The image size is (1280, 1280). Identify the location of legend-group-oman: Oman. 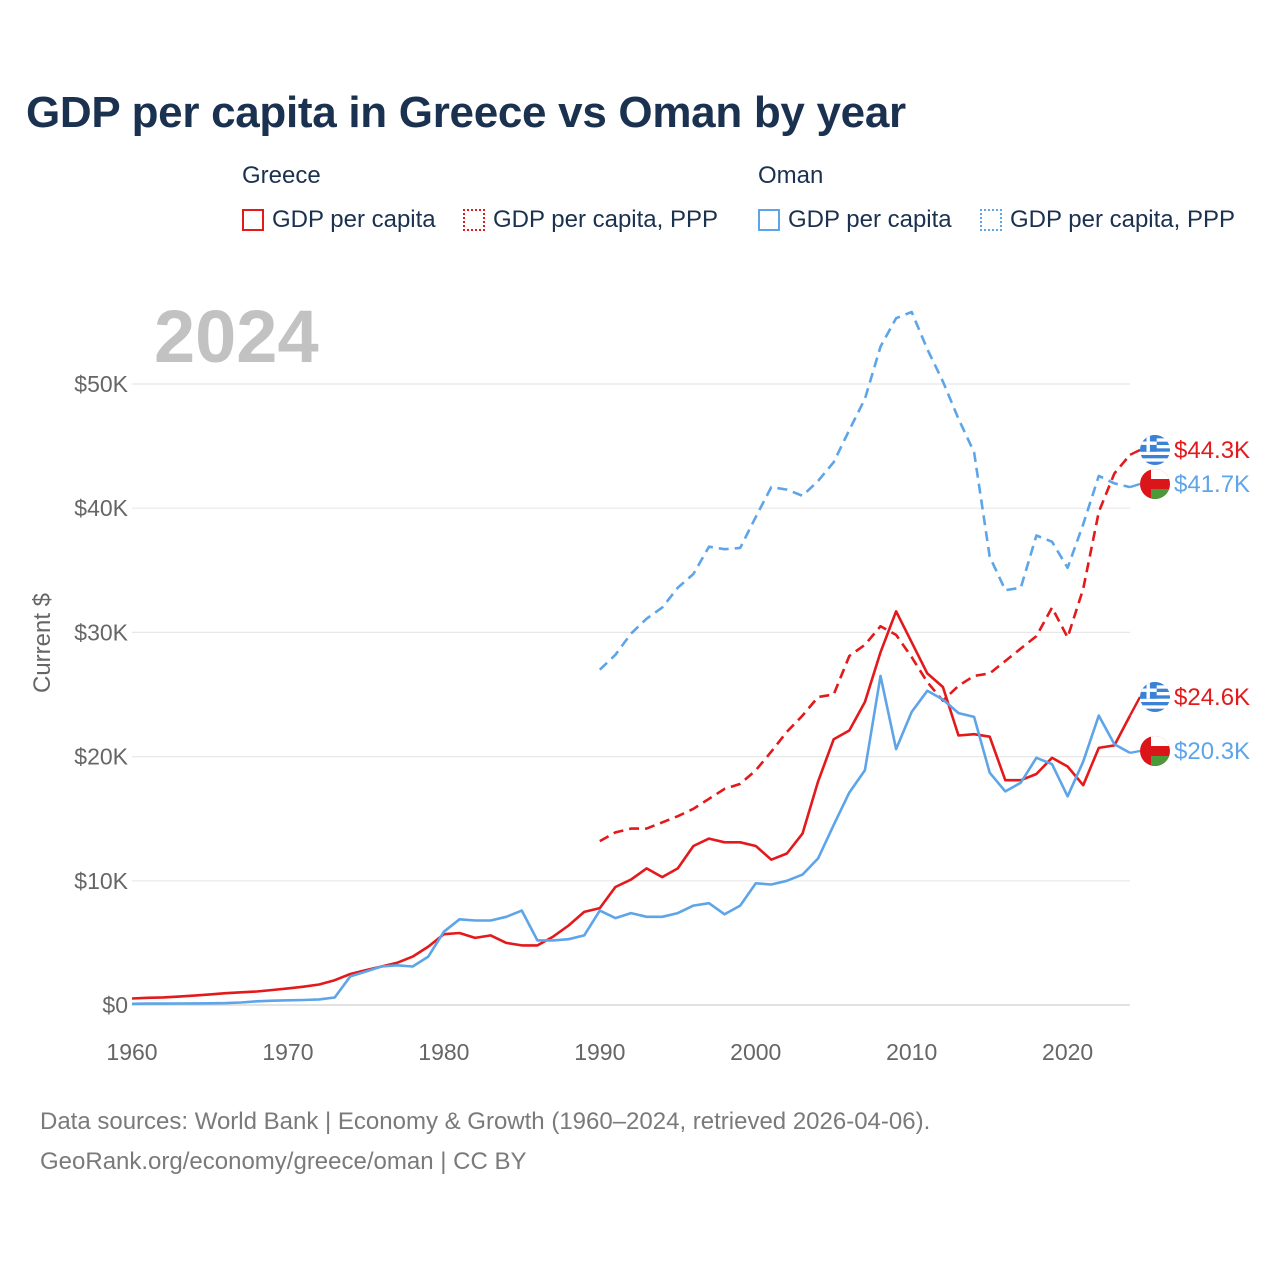
(791, 175).